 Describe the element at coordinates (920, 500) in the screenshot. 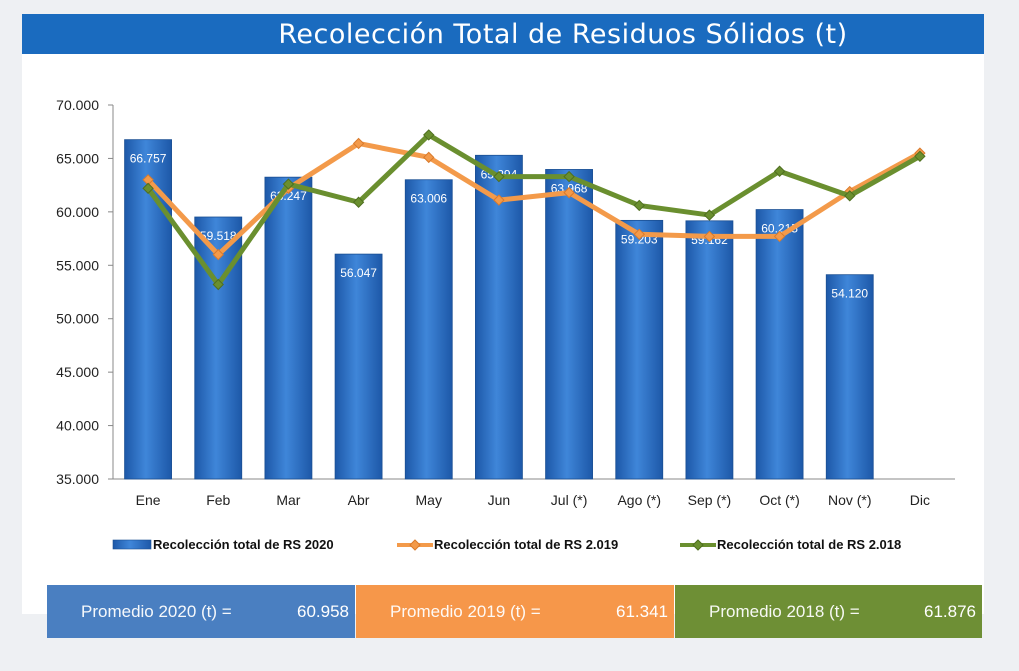

I see `x-tick-label: Dic` at that location.